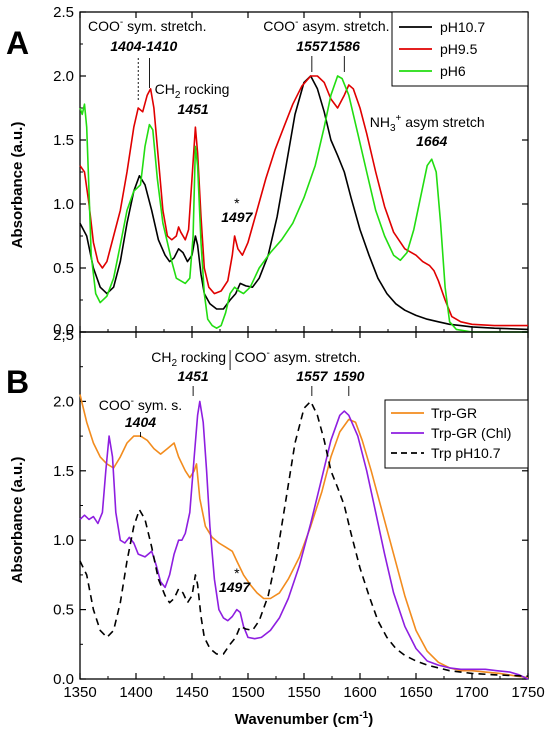 This screenshot has width=550, height=741. What do you see at coordinates (303, 692) in the screenshot?
I see `x-tick-label: 1550` at bounding box center [303, 692].